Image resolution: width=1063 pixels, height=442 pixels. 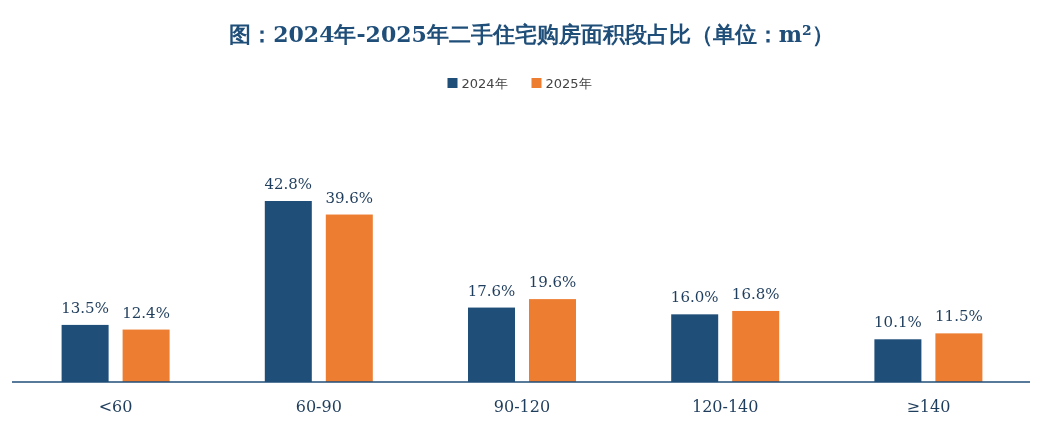 I want to click on data-label: 39.6%, so click(x=349, y=197).